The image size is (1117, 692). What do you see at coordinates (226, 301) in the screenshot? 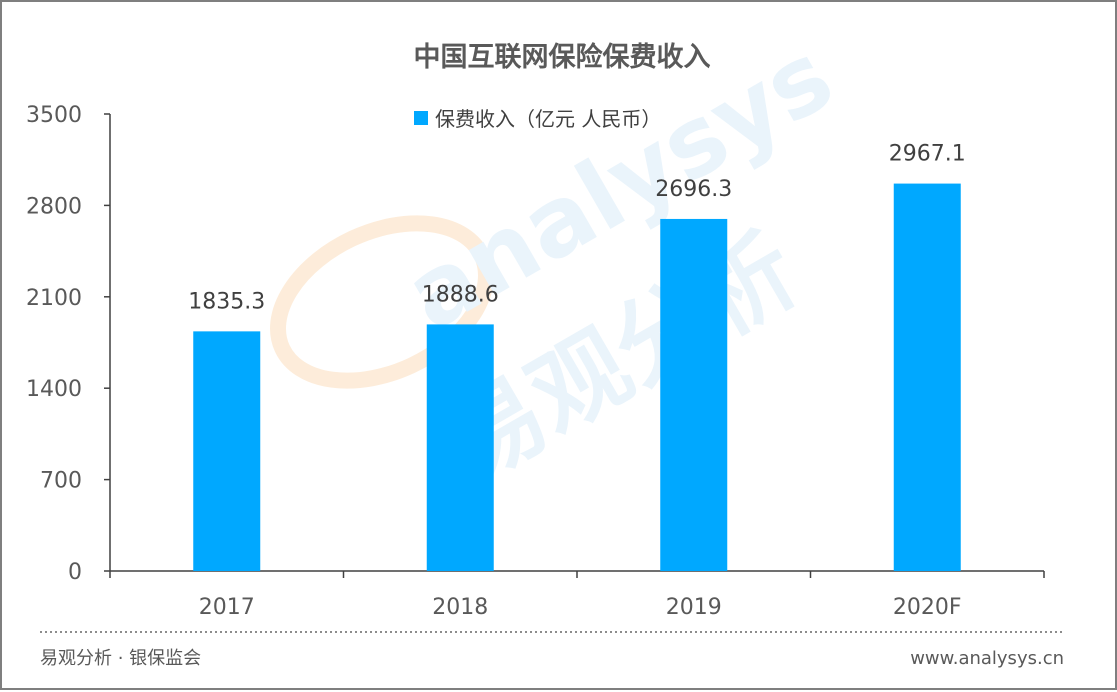
I see `data-label: 1835.3` at bounding box center [226, 301].